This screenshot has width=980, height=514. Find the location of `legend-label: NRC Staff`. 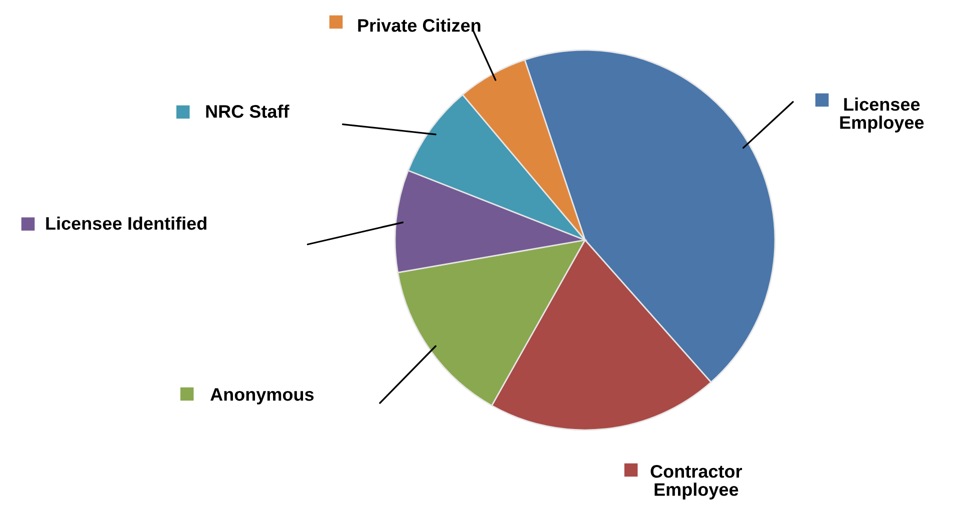

legend-label: NRC Staff is located at coordinates (248, 111).